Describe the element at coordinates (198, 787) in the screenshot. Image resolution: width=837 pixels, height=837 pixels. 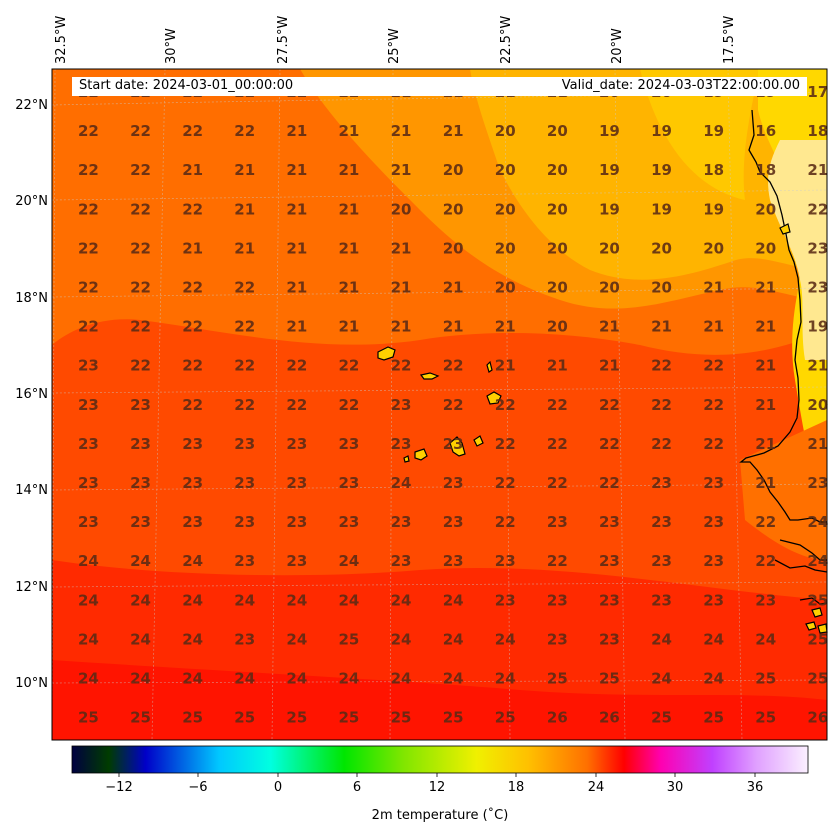
I see `colorbar-tick-label: −6` at that location.